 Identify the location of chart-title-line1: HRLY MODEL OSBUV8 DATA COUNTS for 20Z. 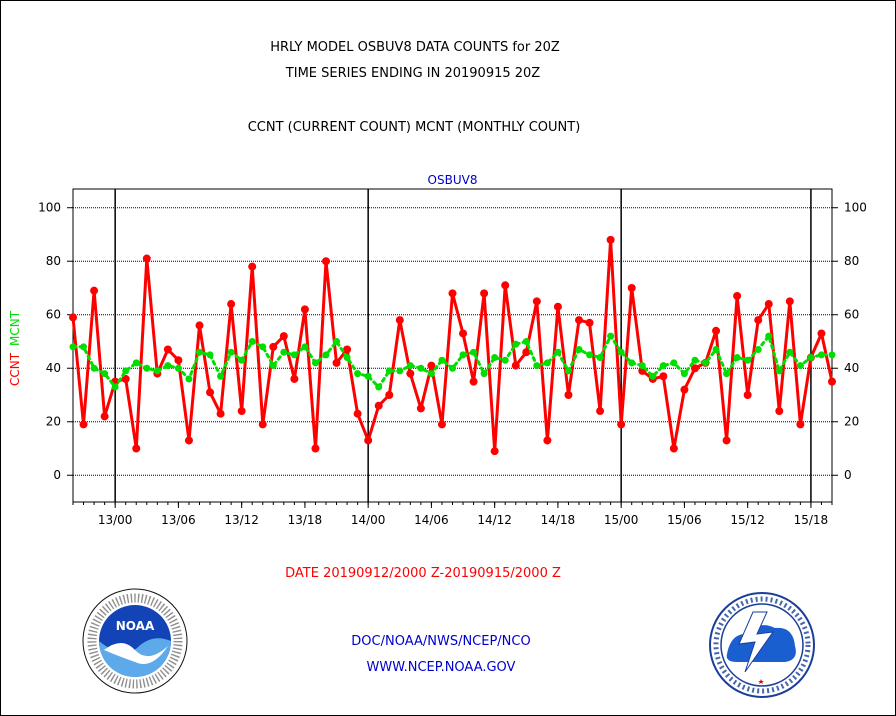
(415, 47).